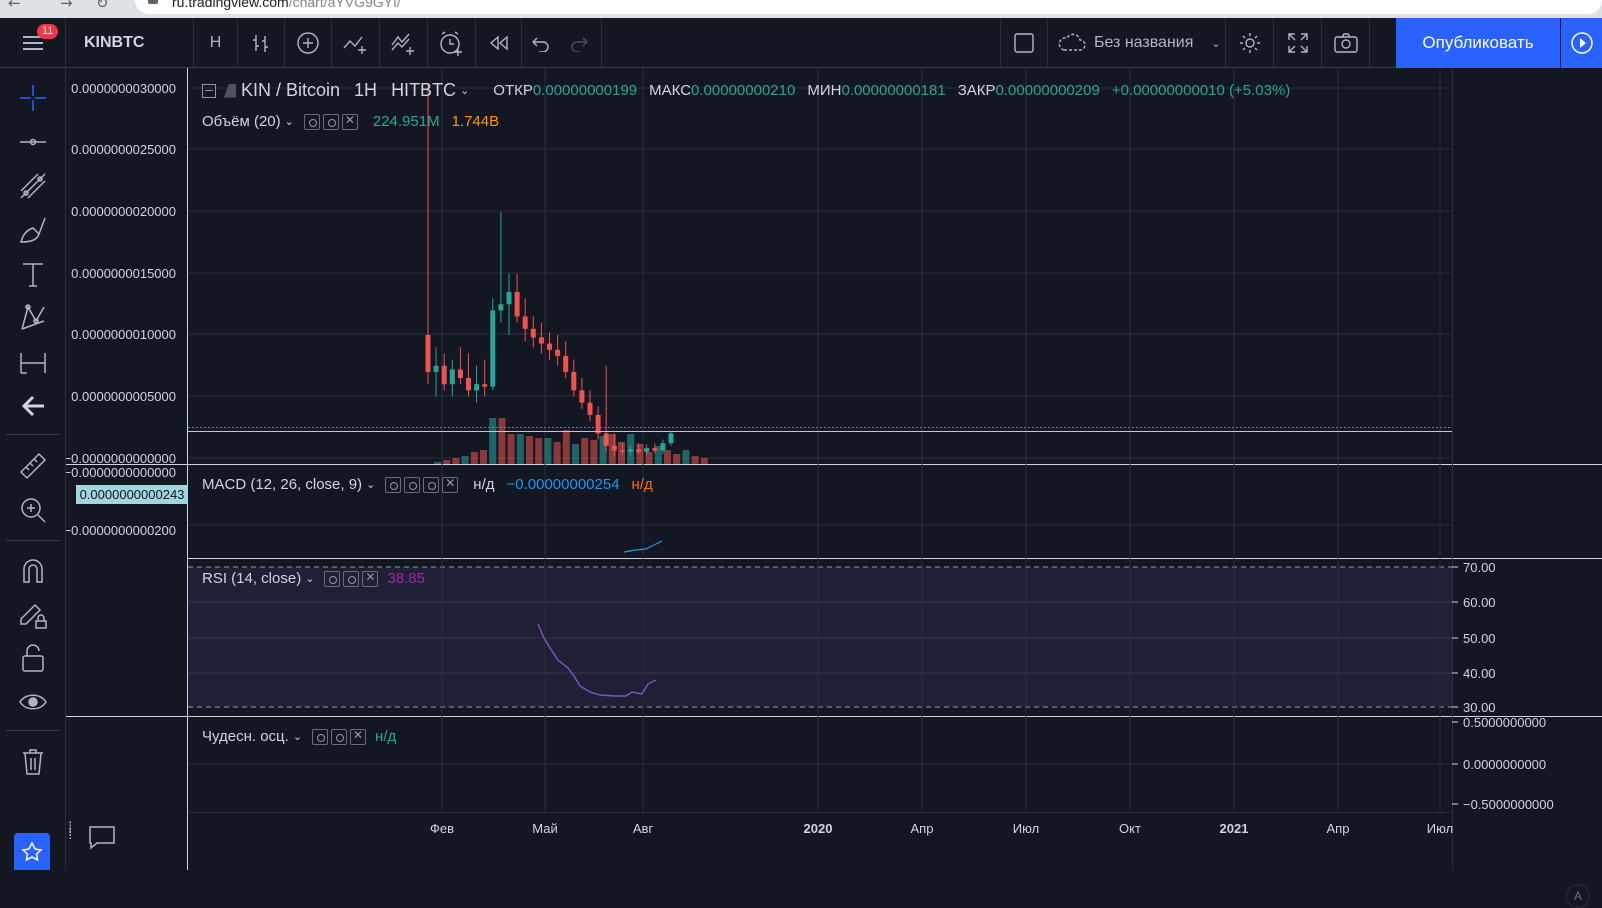 This screenshot has height=908, width=1602. Describe the element at coordinates (102, 837) in the screenshot. I see `chat-button` at that location.